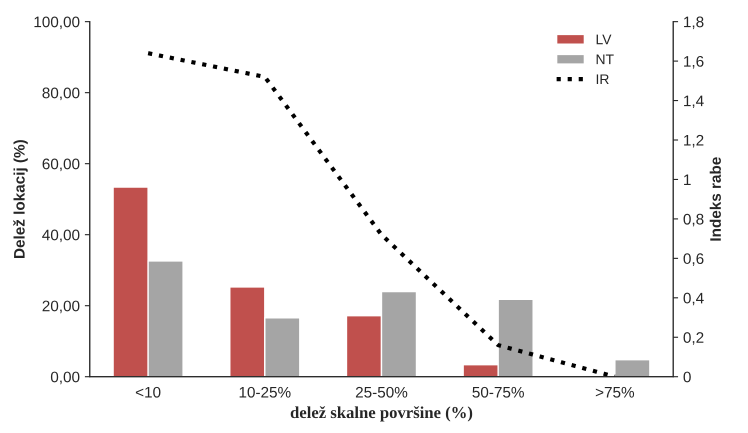 This screenshot has height=433, width=748. I want to click on y2-tick-label: 1,4, so click(694, 102).